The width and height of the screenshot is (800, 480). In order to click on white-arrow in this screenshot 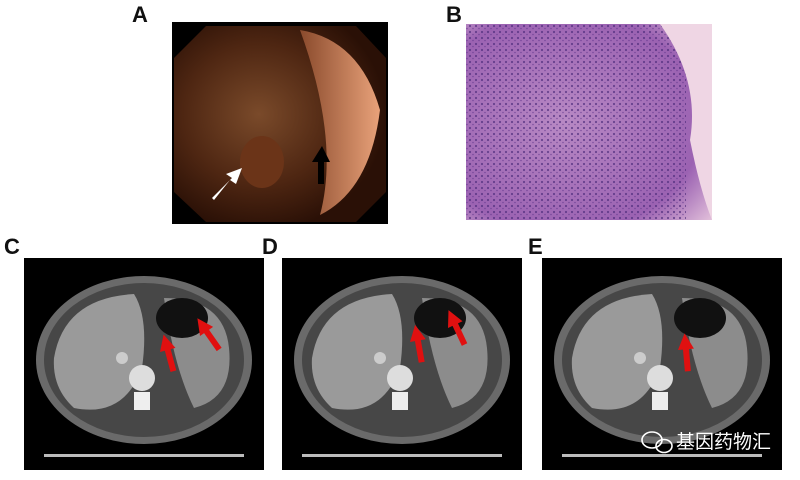, I will do `click(227, 184)`.